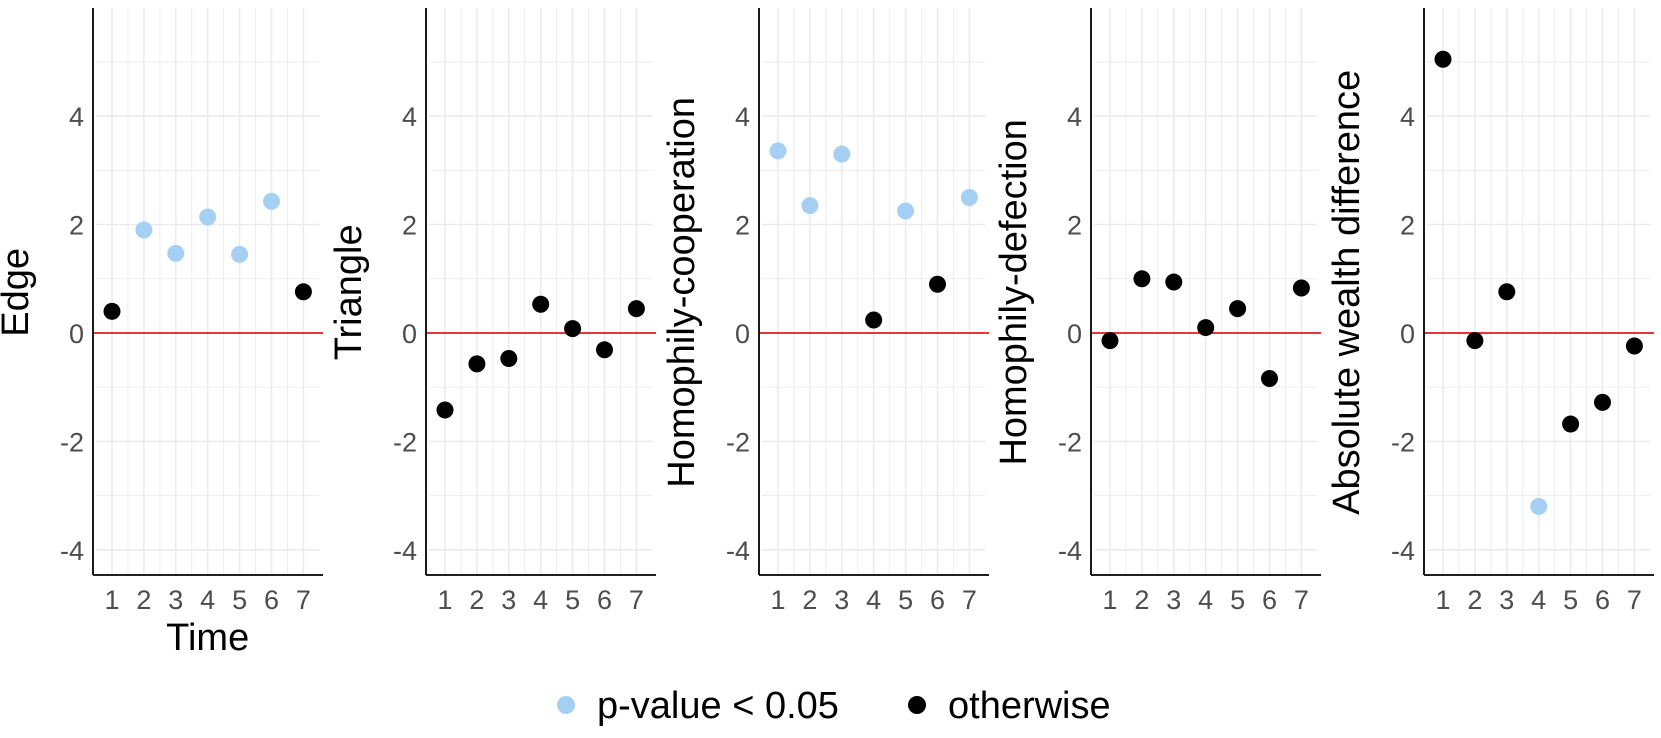 Image resolution: width=1661 pixels, height=738 pixels. I want to click on y-axis-title: Absolute wealth difference, so click(1347, 292).